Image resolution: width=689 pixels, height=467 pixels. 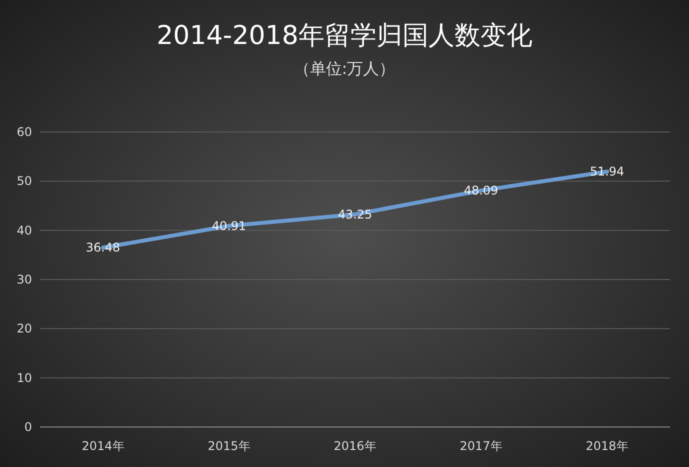 I want to click on subtitle: （单位:万人）, so click(x=345, y=68).